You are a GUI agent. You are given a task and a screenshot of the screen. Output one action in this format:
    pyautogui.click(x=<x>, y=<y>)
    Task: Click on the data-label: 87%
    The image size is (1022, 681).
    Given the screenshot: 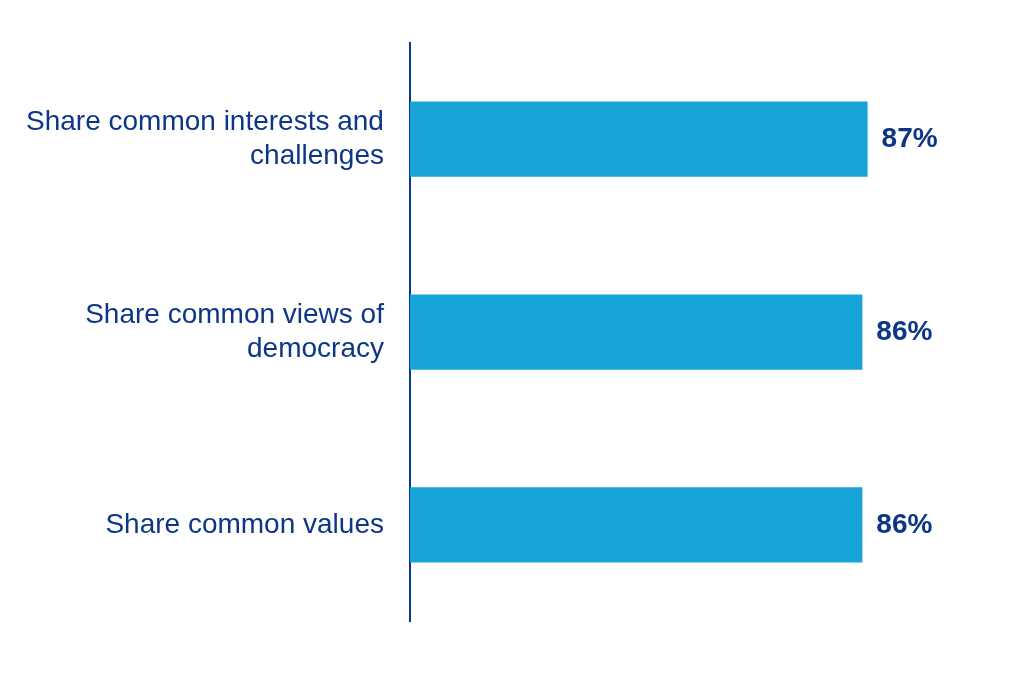 What is the action you would take?
    pyautogui.click(x=909, y=137)
    